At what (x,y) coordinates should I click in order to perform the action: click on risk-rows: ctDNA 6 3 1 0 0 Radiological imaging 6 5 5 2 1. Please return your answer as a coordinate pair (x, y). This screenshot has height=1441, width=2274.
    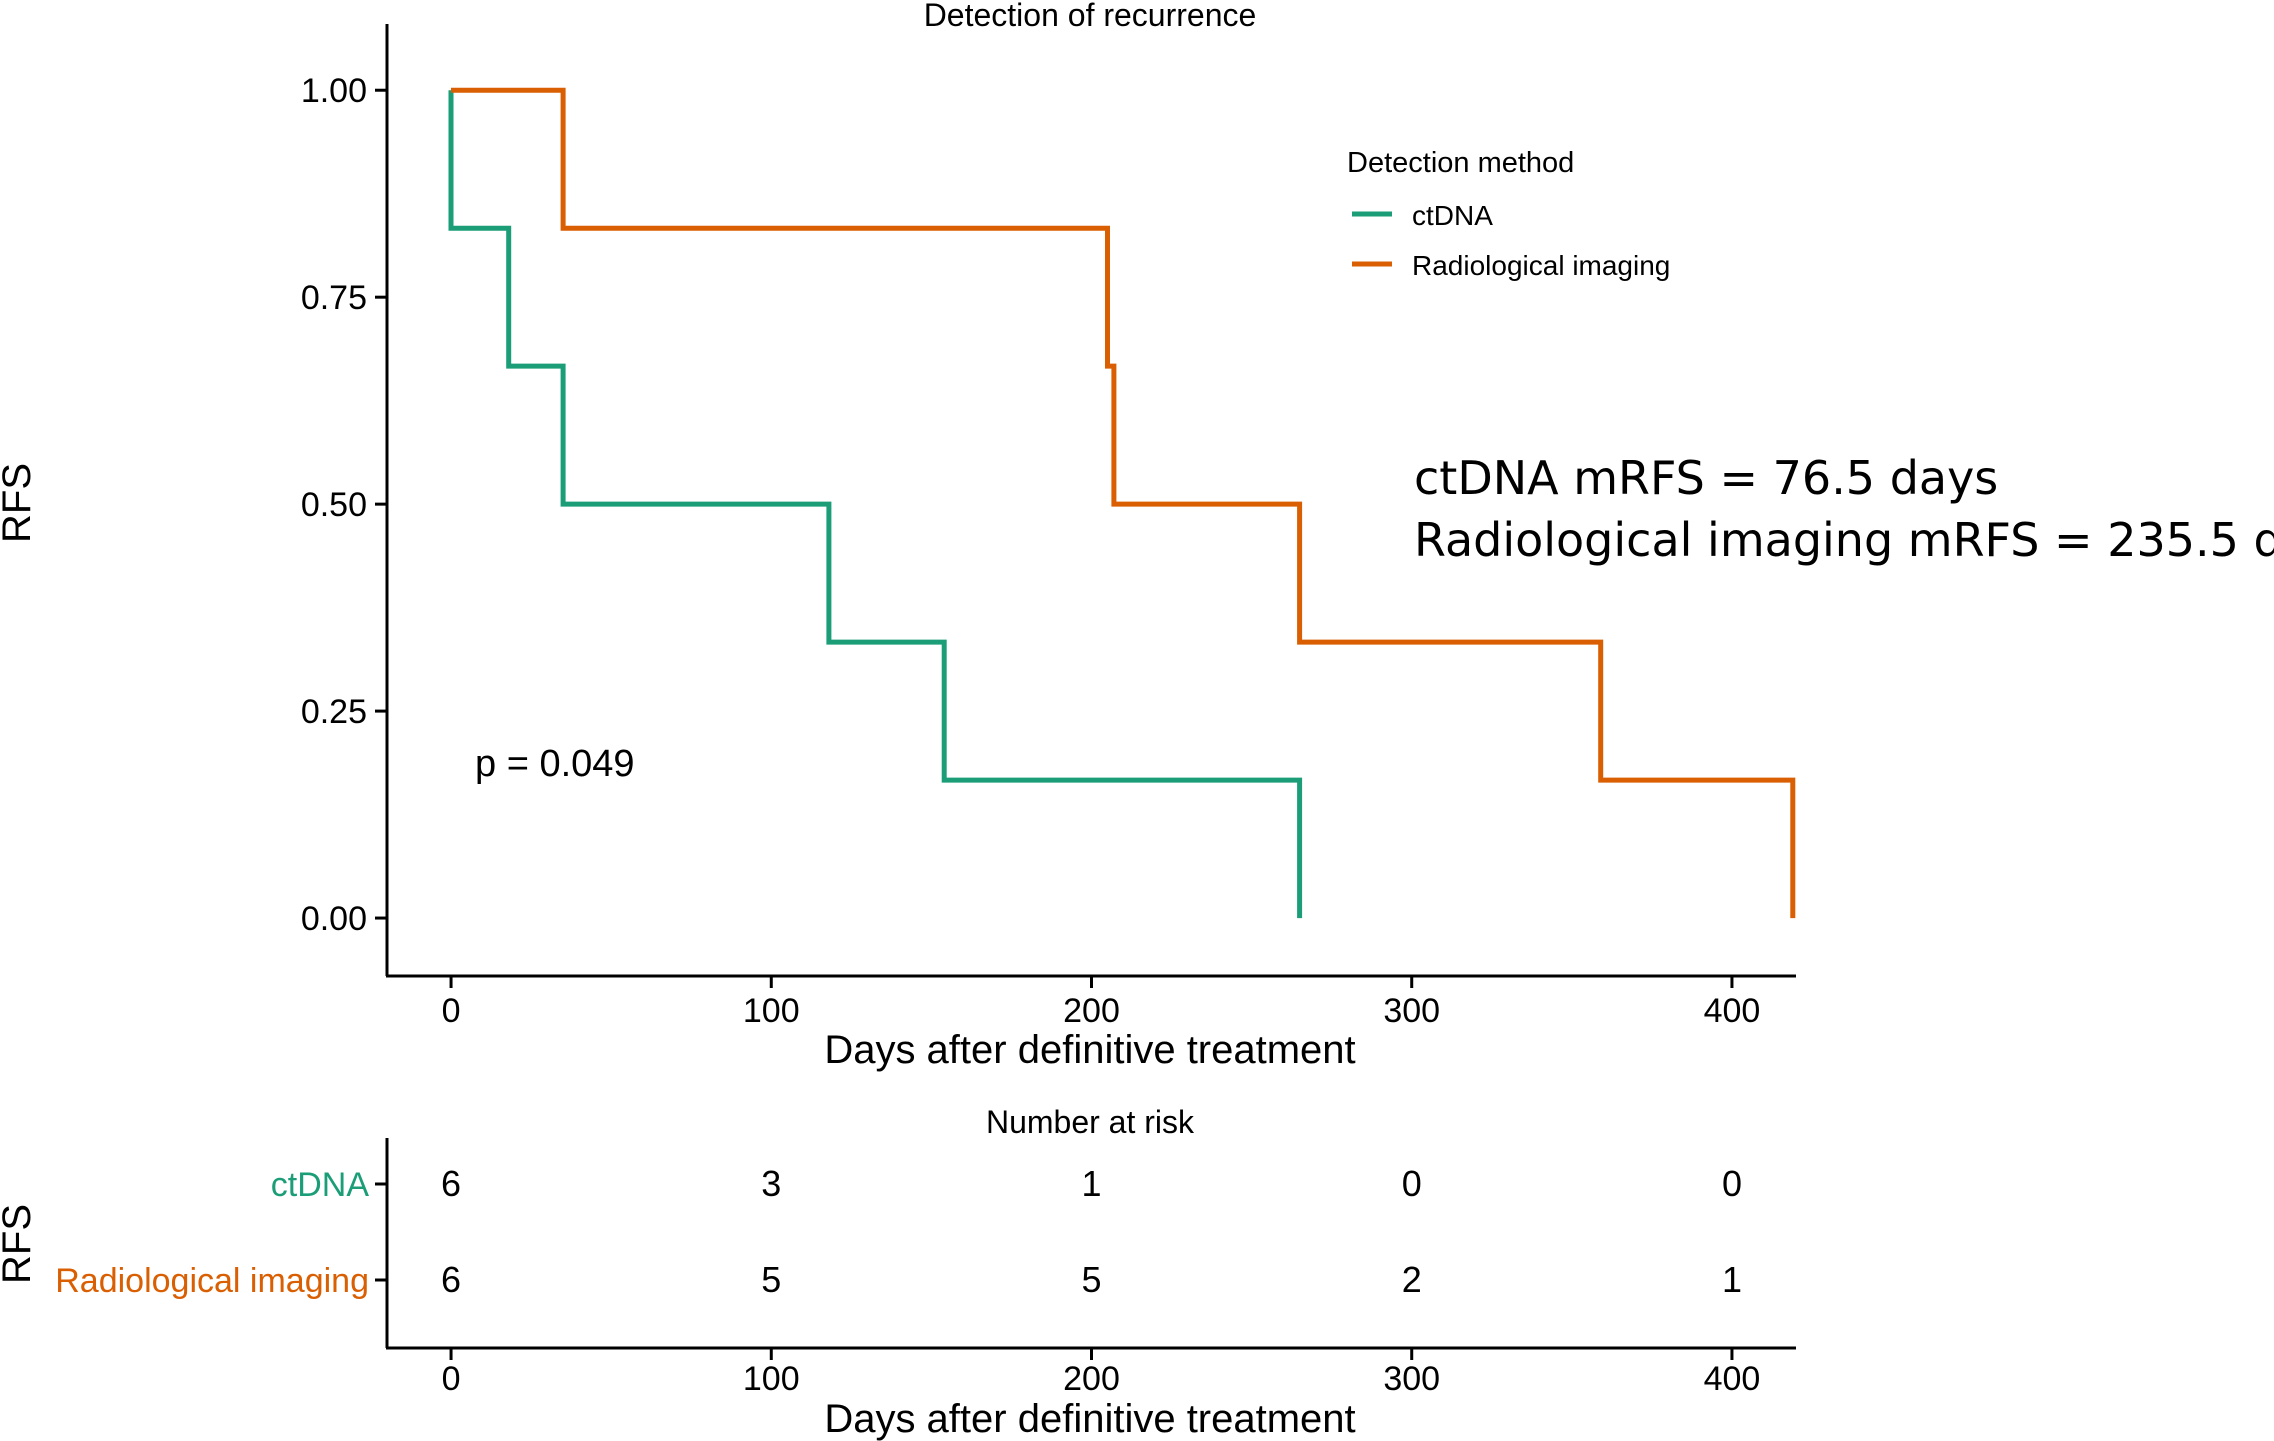
    Looking at the image, I should click on (898, 1231).